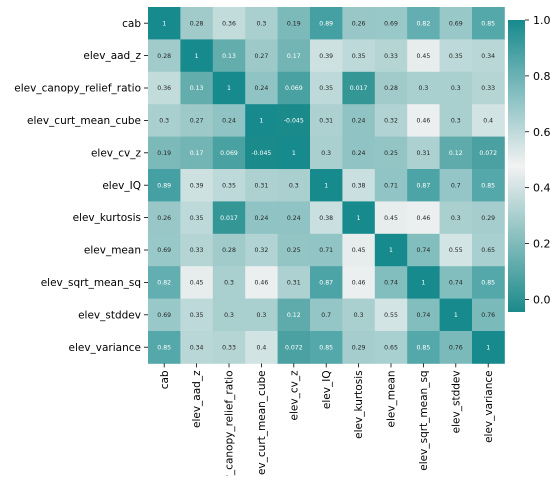  What do you see at coordinates (294, 153) in the screenshot?
I see `cell-value-label-4-4: 1` at bounding box center [294, 153].